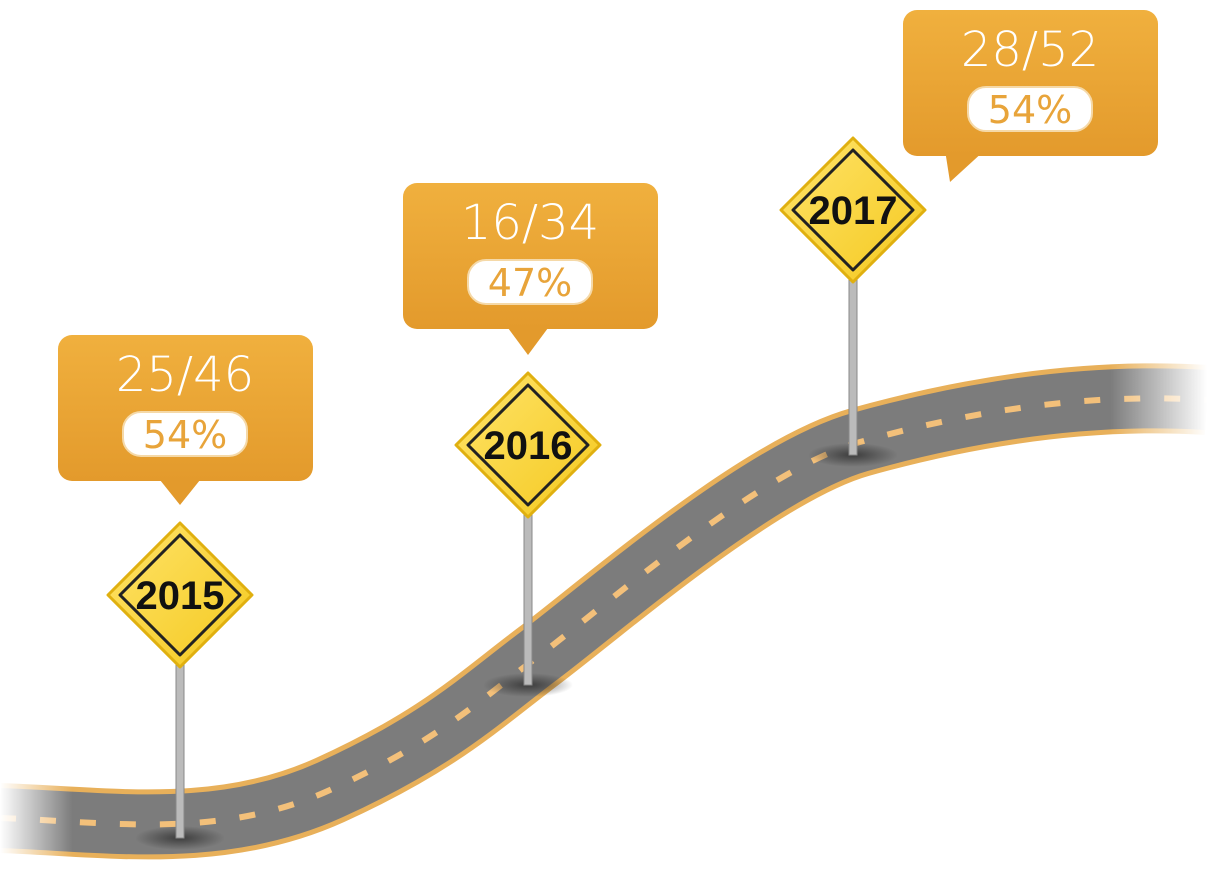 The width and height of the screenshot is (1207, 885). I want to click on sign-year: 2015, so click(180, 596).